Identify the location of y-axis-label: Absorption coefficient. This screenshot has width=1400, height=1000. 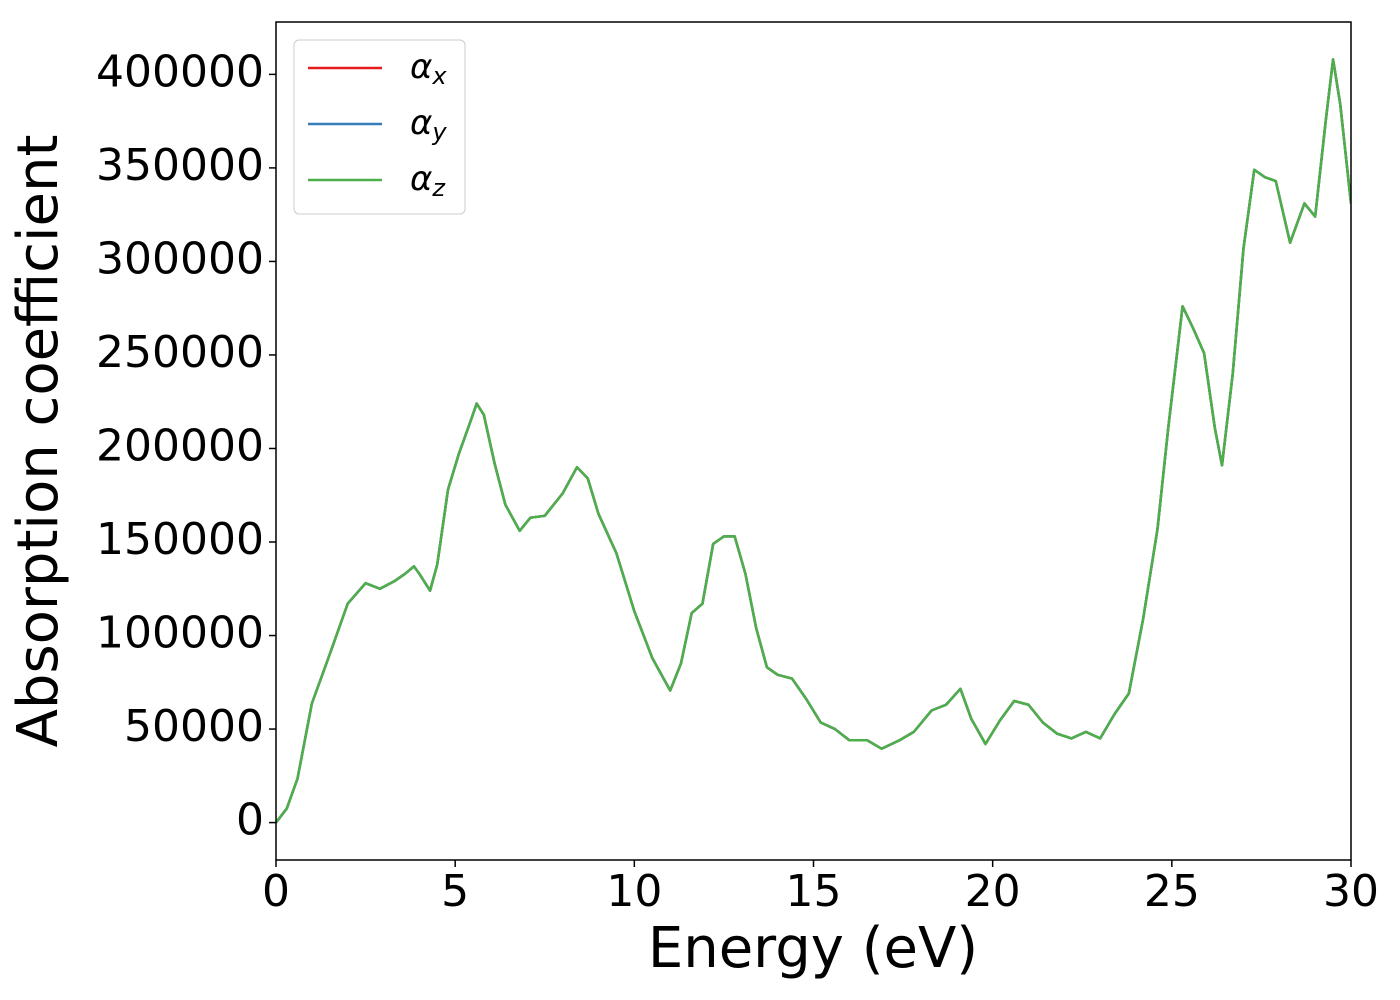
(38, 441).